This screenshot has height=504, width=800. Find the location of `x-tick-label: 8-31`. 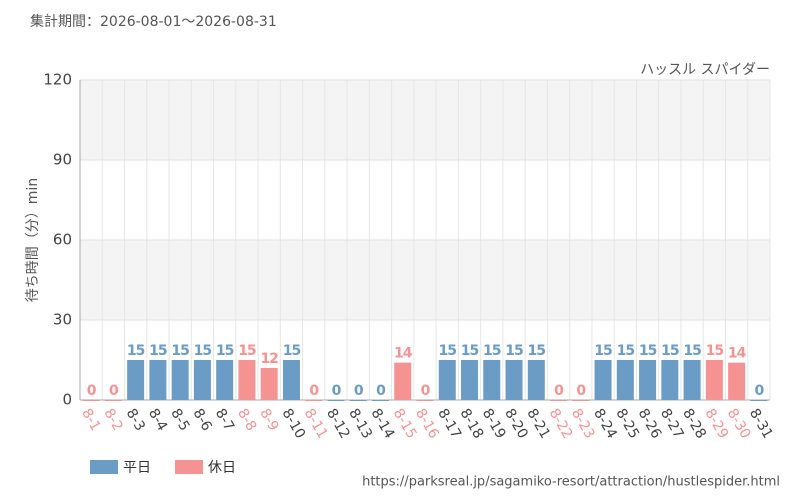

x-tick-label: 8-31 is located at coordinates (761, 424).